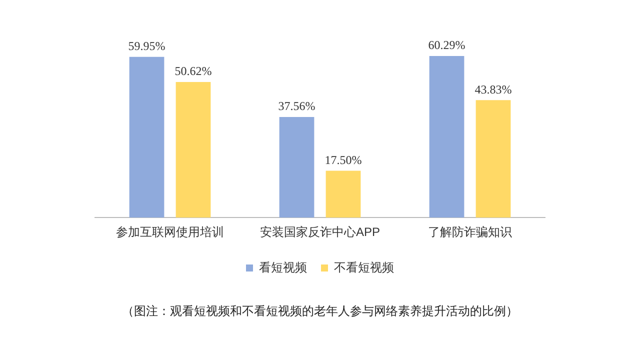  What do you see at coordinates (320, 232) in the screenshot?
I see `x-tick-label: 安装国家反诈中心APP` at bounding box center [320, 232].